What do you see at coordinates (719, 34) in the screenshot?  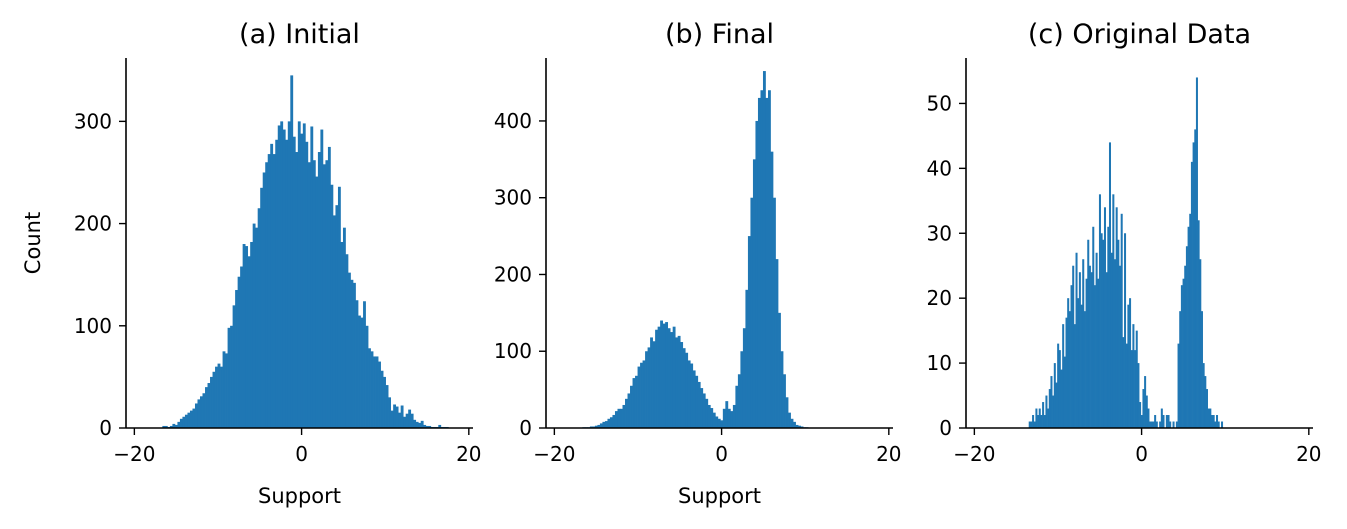 I see `chart-title: (b) Final` at bounding box center [719, 34].